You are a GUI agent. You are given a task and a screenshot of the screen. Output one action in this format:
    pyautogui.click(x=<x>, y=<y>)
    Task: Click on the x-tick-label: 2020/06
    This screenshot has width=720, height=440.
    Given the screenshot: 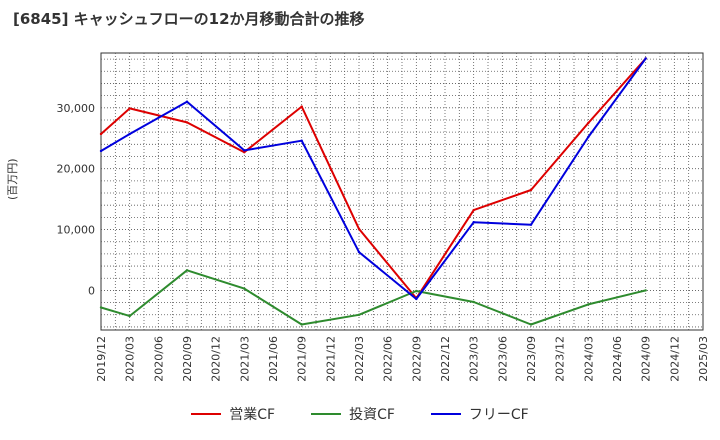 What is the action you would take?
    pyautogui.click(x=158, y=359)
    